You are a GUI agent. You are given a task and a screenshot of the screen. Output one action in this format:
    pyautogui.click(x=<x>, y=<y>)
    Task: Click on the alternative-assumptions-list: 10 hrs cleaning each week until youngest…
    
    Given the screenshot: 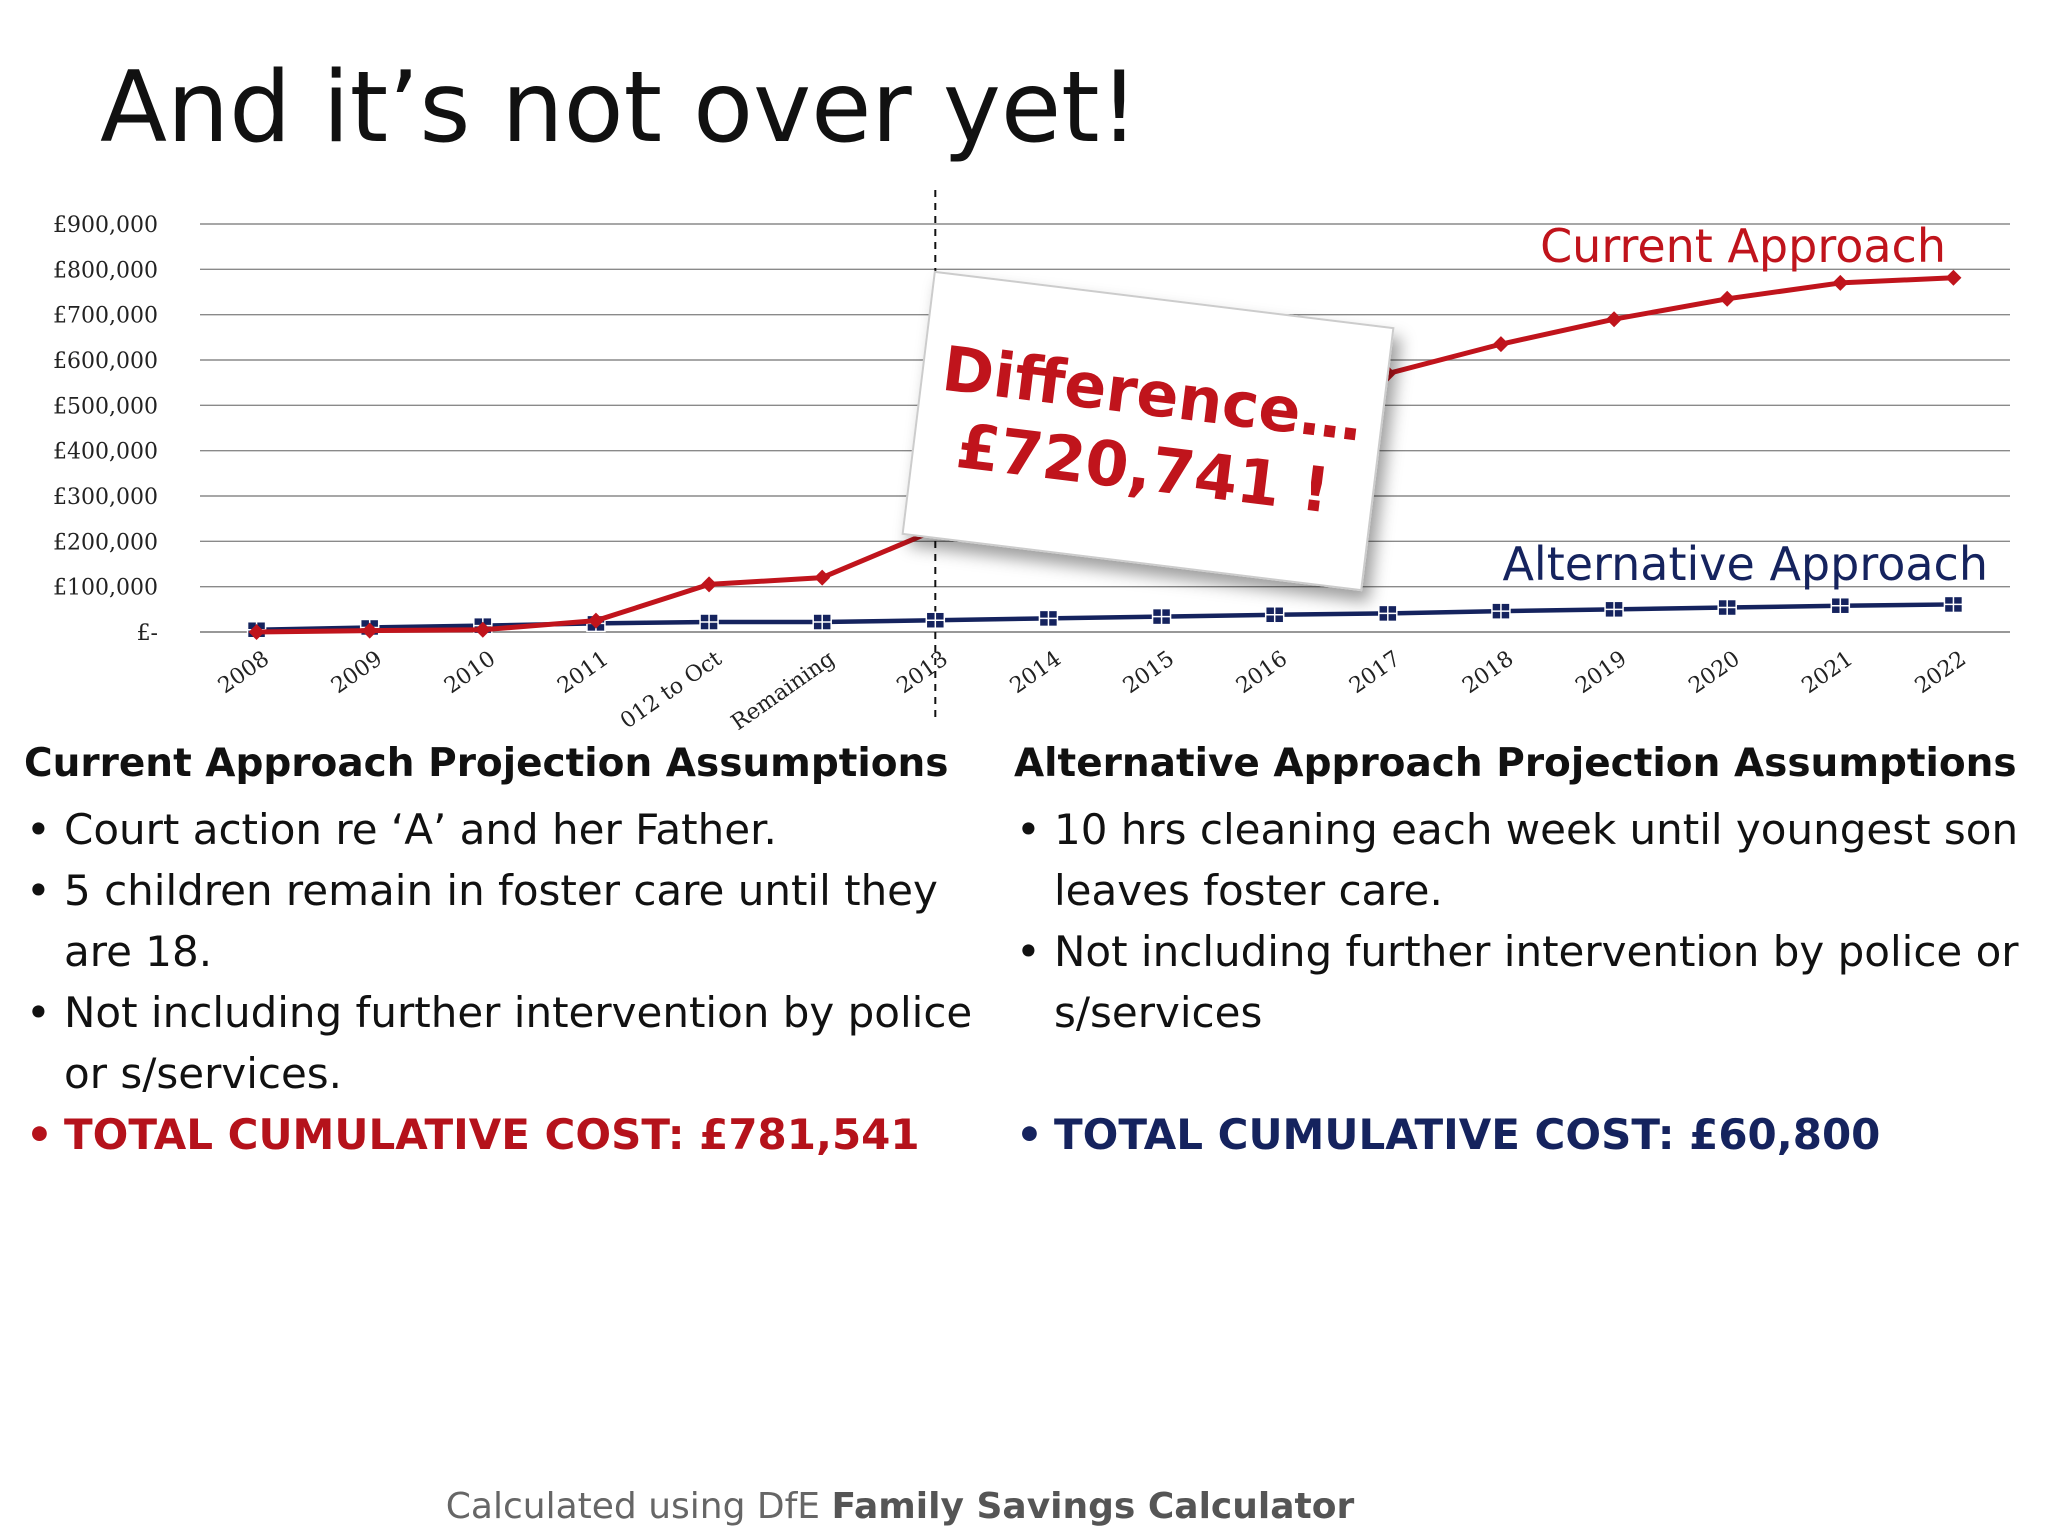 What is the action you would take?
    pyautogui.click(x=1529, y=982)
    